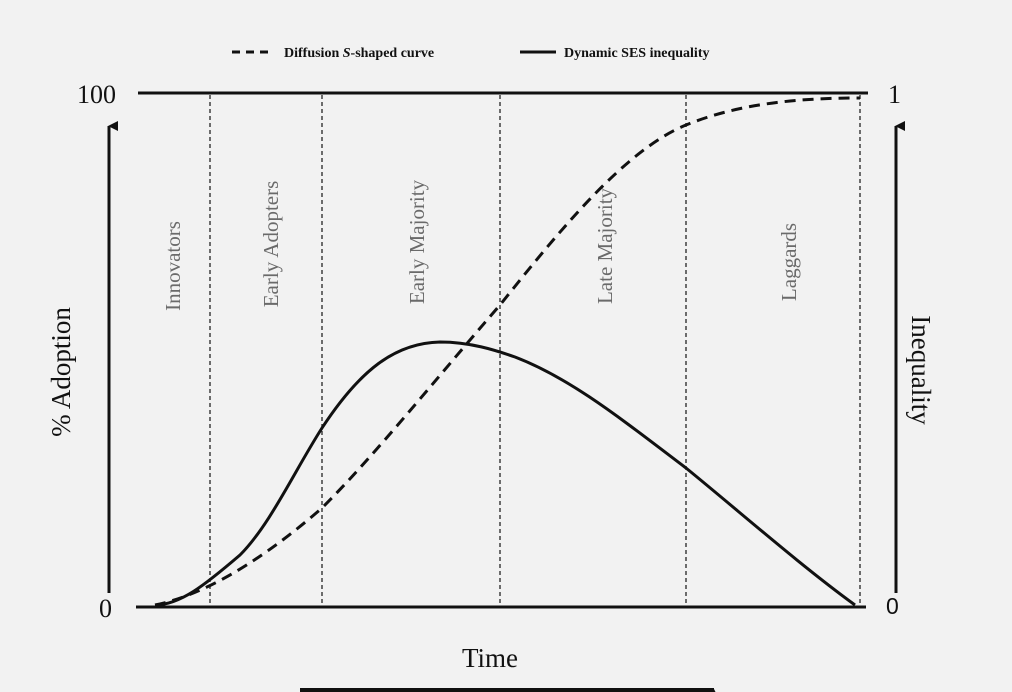 Image resolution: width=1012 pixels, height=692 pixels. Describe the element at coordinates (921, 370) in the screenshot. I see `right-axis-label: Inequality` at that location.